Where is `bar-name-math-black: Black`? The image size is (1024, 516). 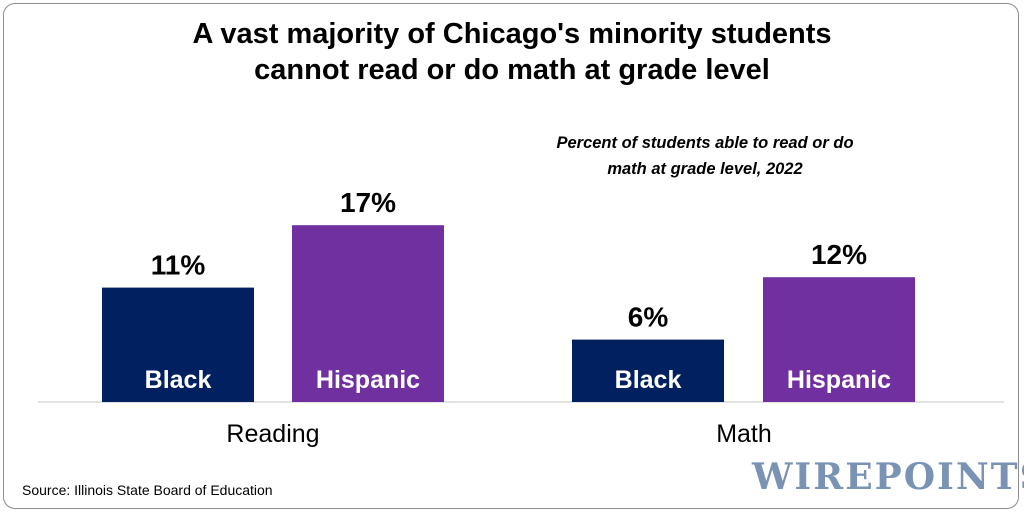
bar-name-math-black: Black is located at coordinates (648, 380).